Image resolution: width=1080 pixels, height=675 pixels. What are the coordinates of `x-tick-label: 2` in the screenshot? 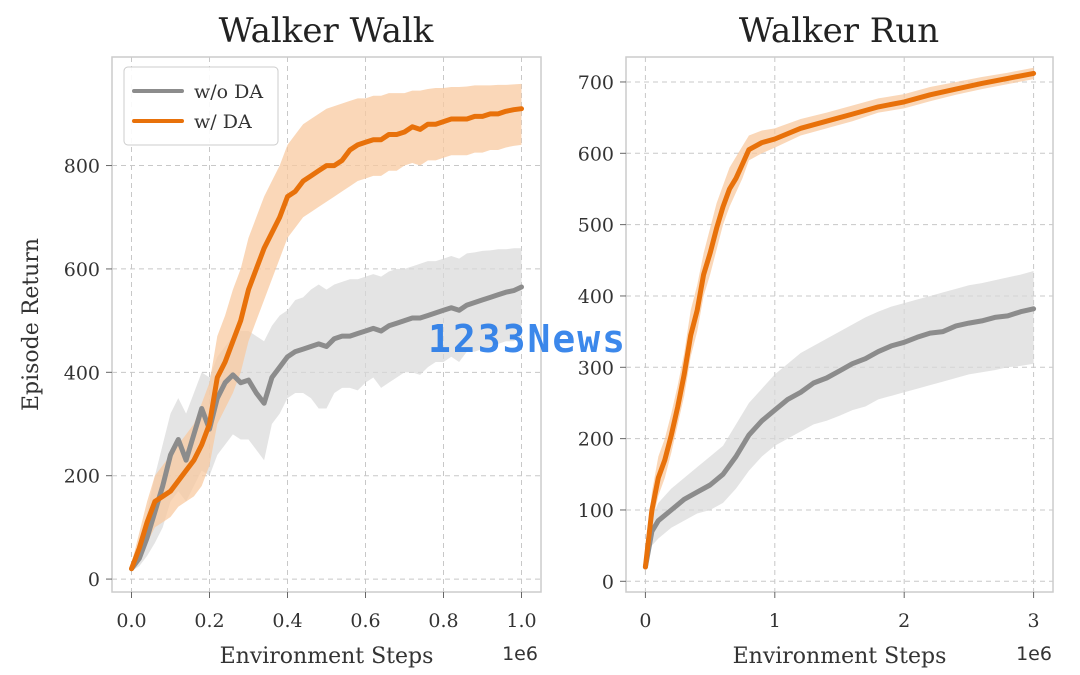 It's located at (904, 621).